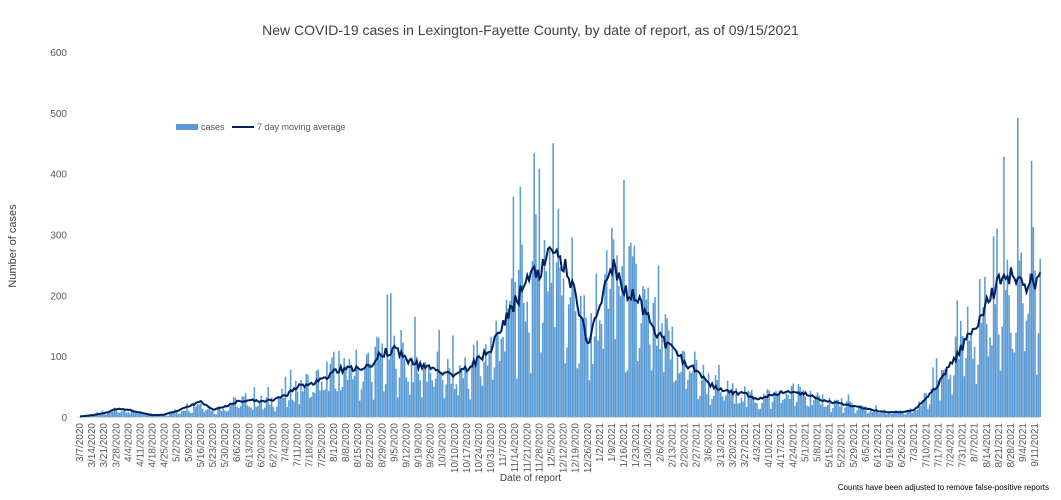 This screenshot has height=500, width=1061. What do you see at coordinates (455, 448) in the screenshot?
I see `x-tick-label: 10/10/2020` at bounding box center [455, 448].